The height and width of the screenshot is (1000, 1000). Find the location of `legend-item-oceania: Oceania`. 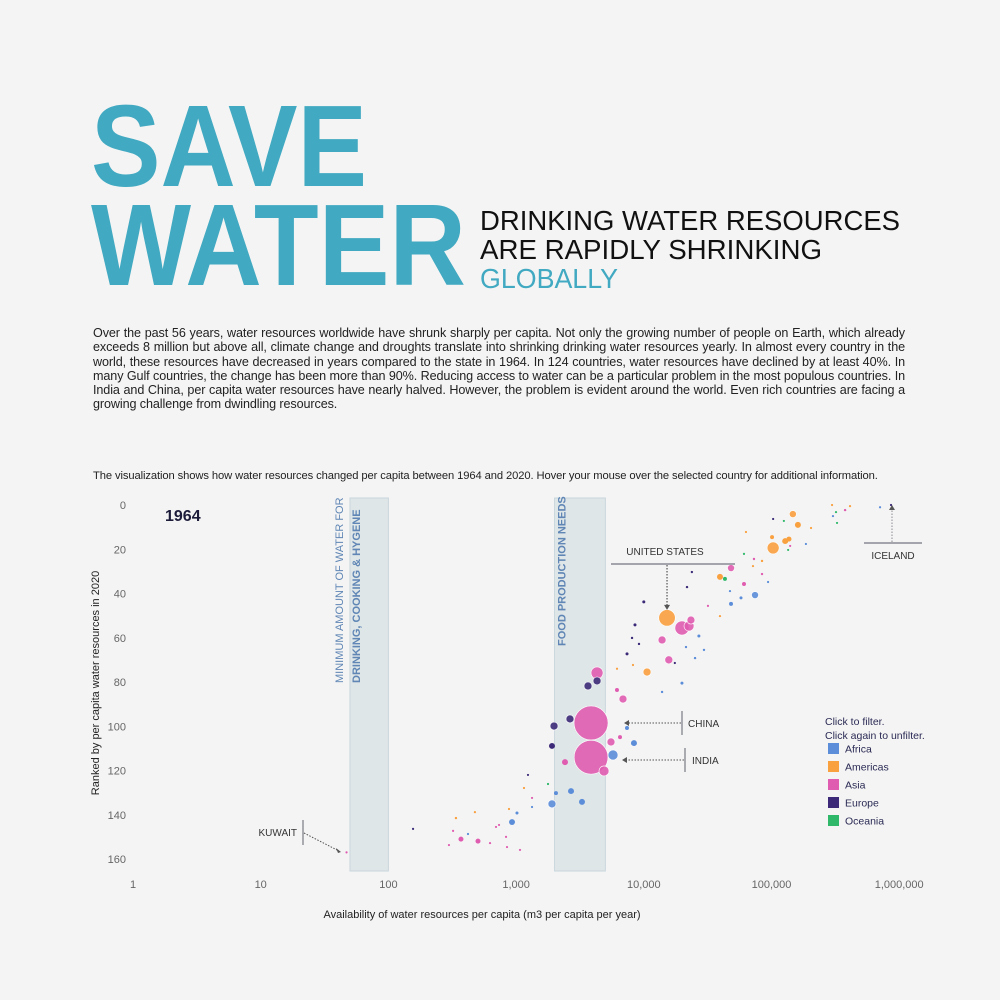

legend-item-oceania: Oceania is located at coordinates (856, 821).